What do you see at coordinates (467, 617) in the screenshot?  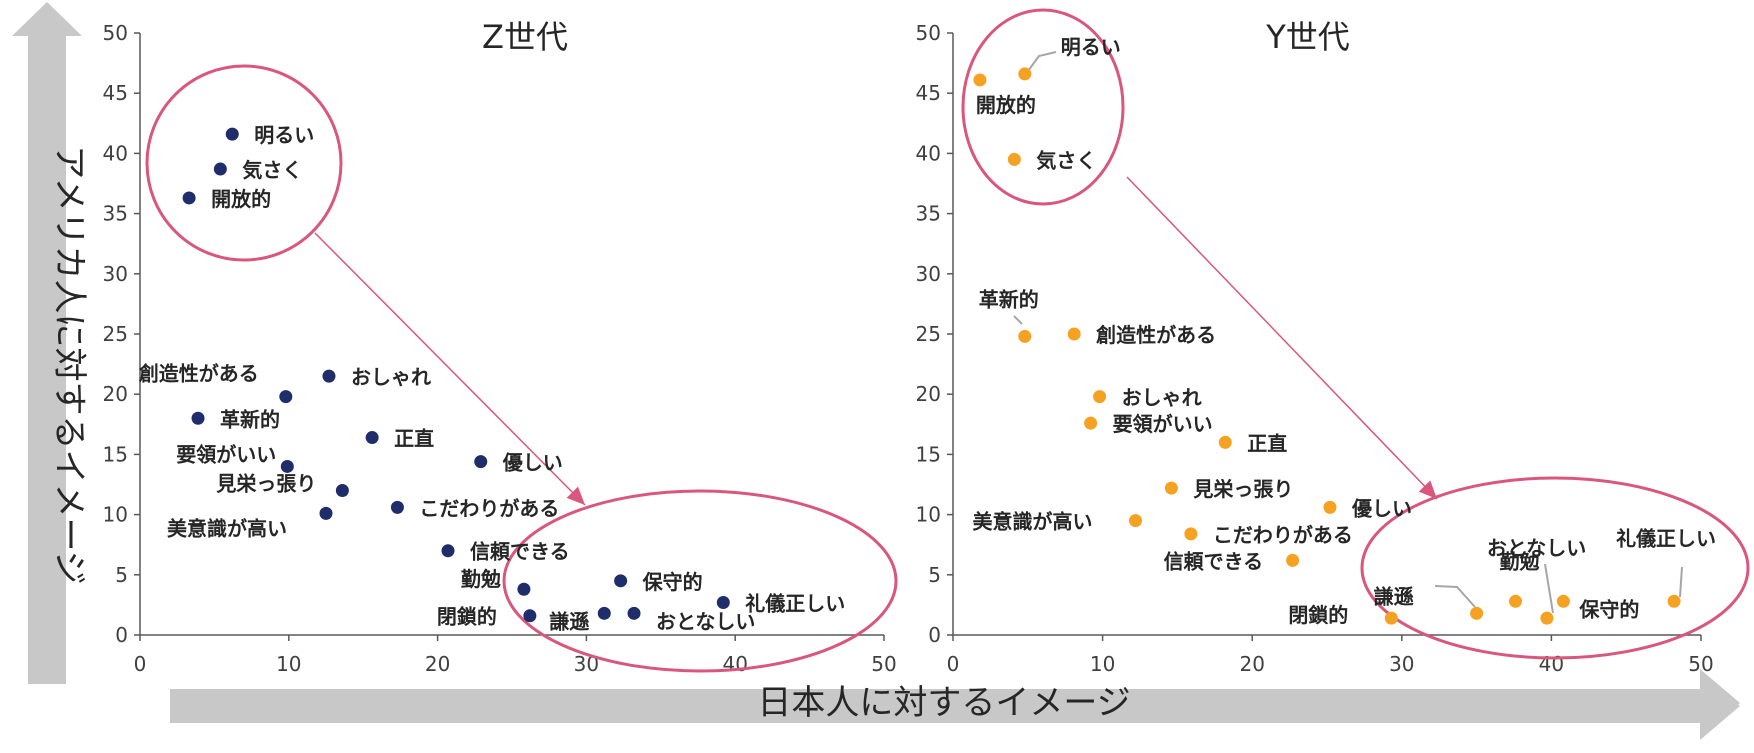 I see `data-label: 閉鎖的` at bounding box center [467, 617].